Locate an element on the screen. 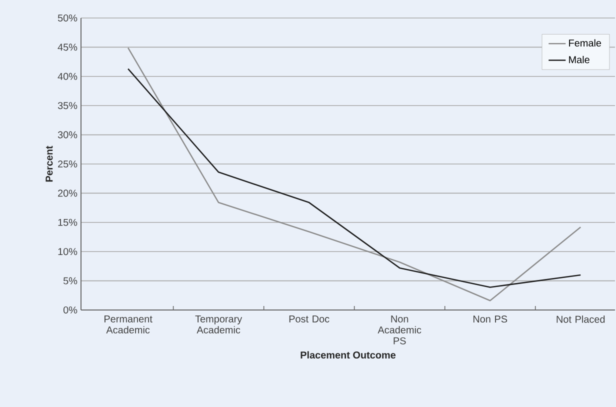 Image resolution: width=616 pixels, height=407 pixels. x-tick-label: Post Doc is located at coordinates (309, 319).